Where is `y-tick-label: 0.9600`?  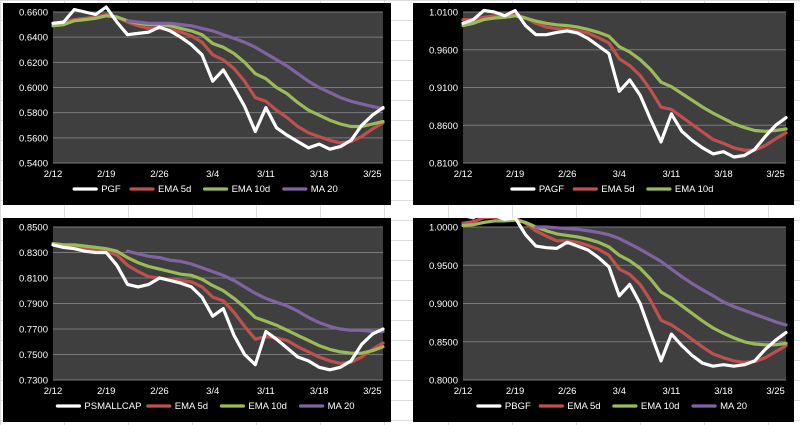
y-tick-label: 0.9600 is located at coordinates (443, 50).